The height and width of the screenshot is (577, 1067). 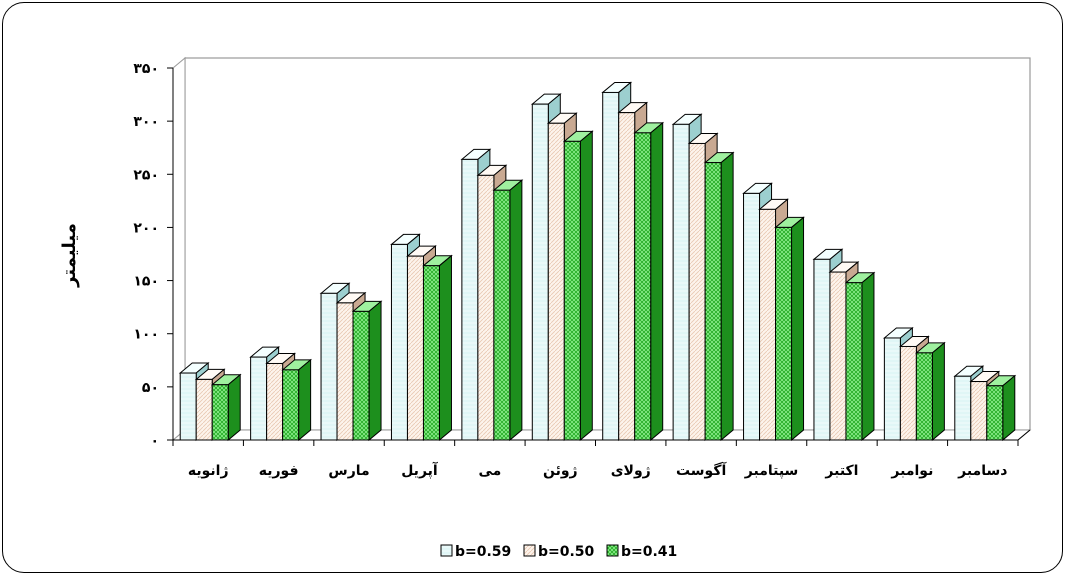 What do you see at coordinates (982, 471) in the screenshot?
I see `x-tick-label: دسامبر` at bounding box center [982, 471].